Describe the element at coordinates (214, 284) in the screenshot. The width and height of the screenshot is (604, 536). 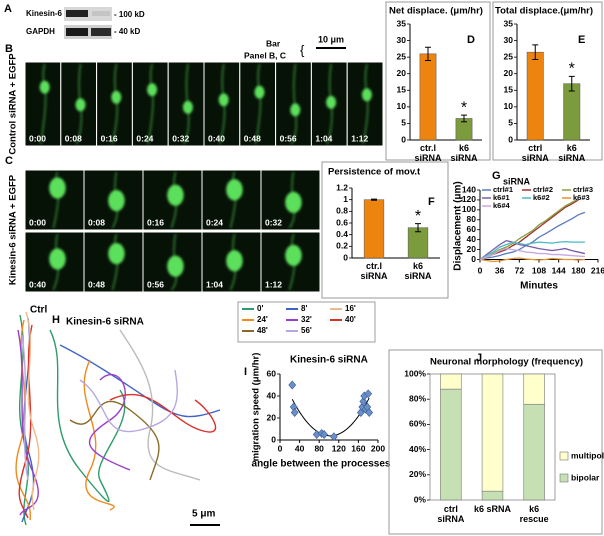
I see `time-stamp: 1:04` at that location.